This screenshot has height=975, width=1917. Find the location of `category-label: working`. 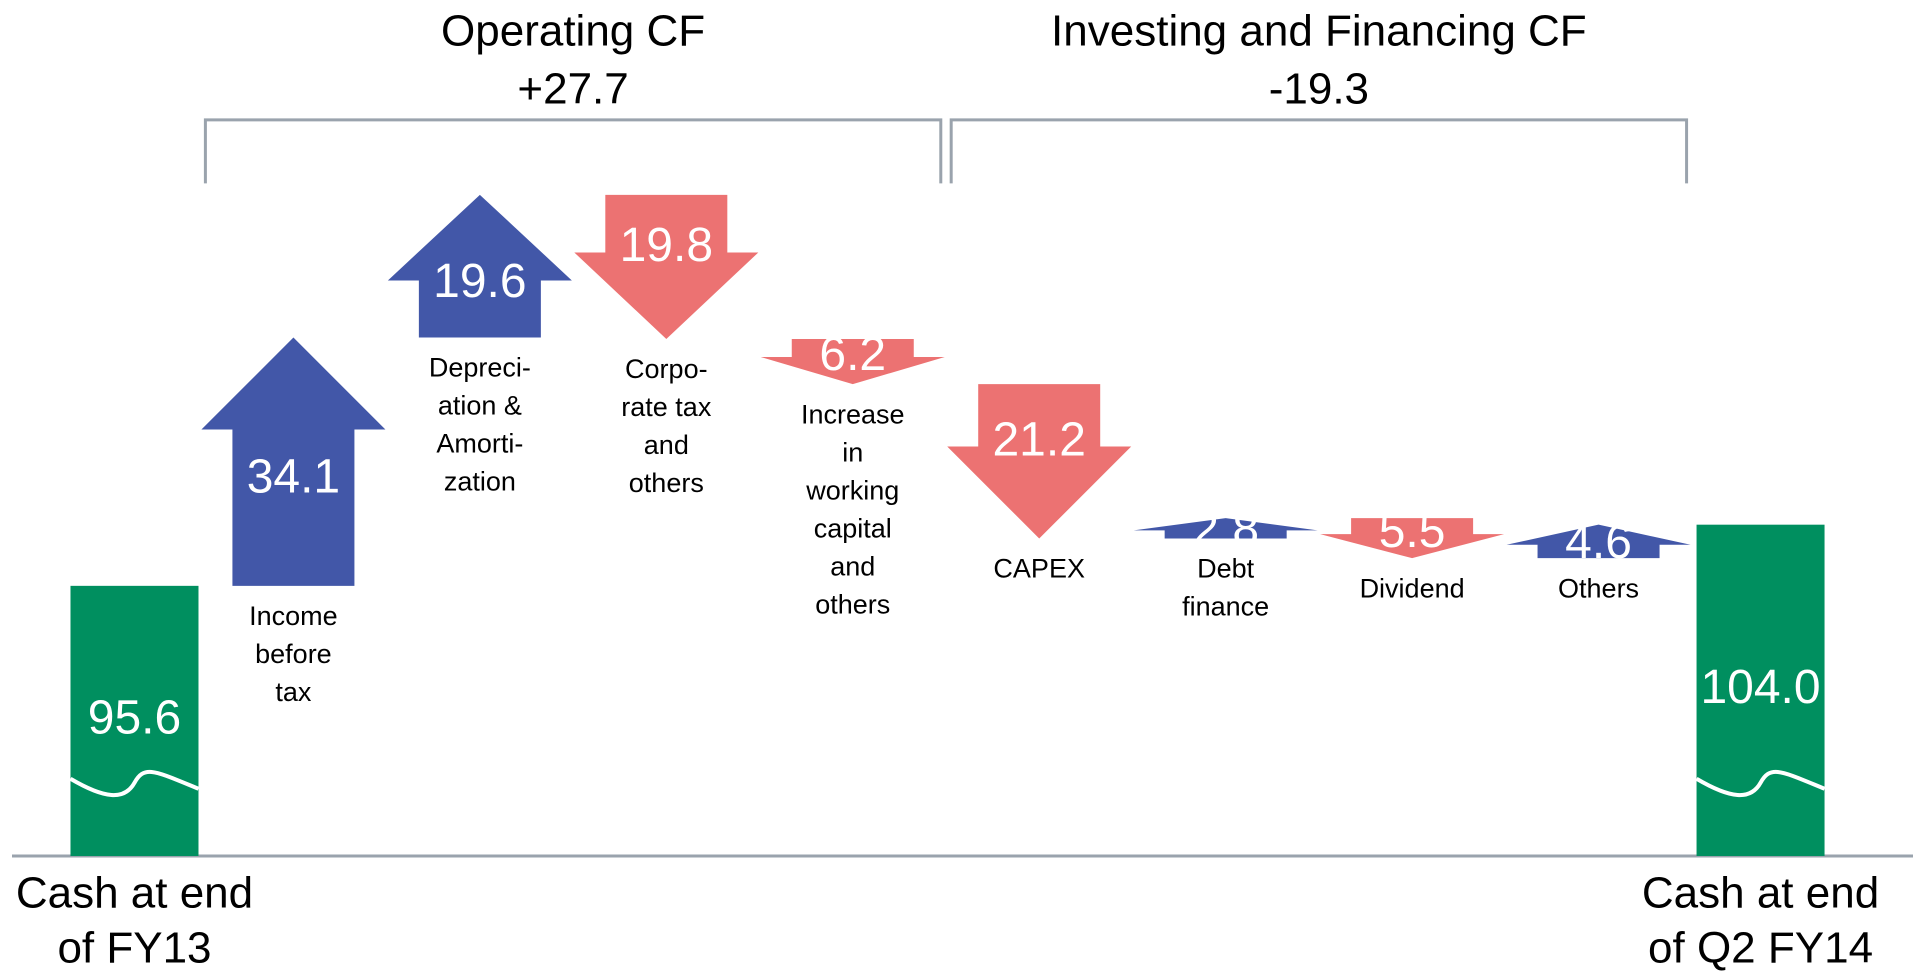

category-label: working is located at coordinates (852, 490).